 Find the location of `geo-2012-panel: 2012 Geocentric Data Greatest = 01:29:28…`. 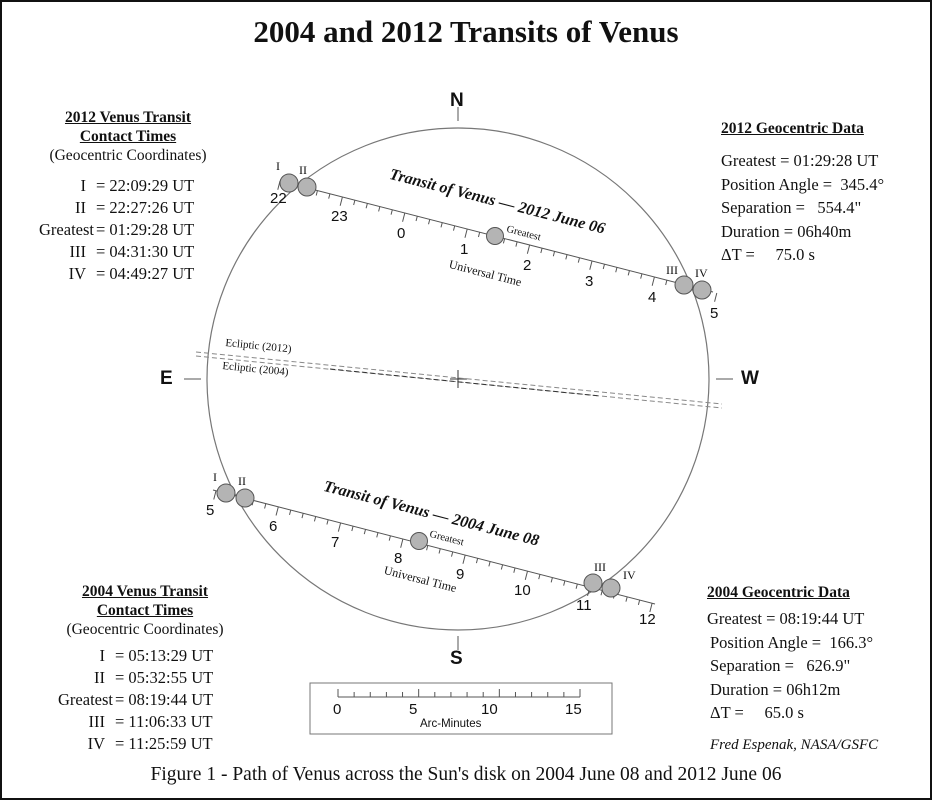

geo-2012-panel: 2012 Geocentric Data Greatest = 01:29:28… is located at coordinates (821, 193).